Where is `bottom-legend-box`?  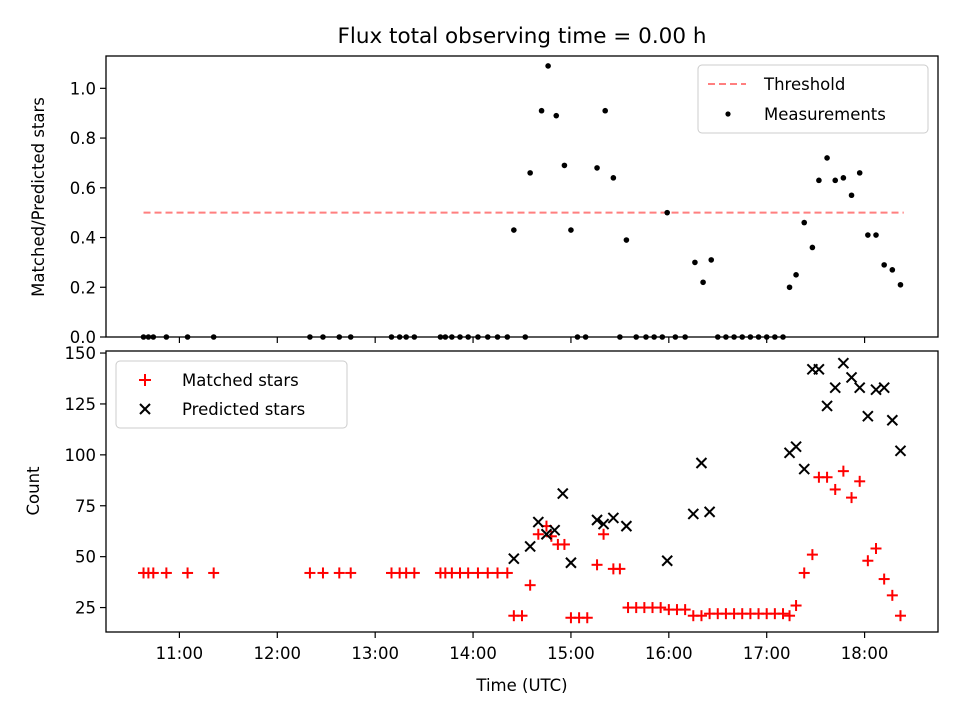 bottom-legend-box is located at coordinates (231, 394).